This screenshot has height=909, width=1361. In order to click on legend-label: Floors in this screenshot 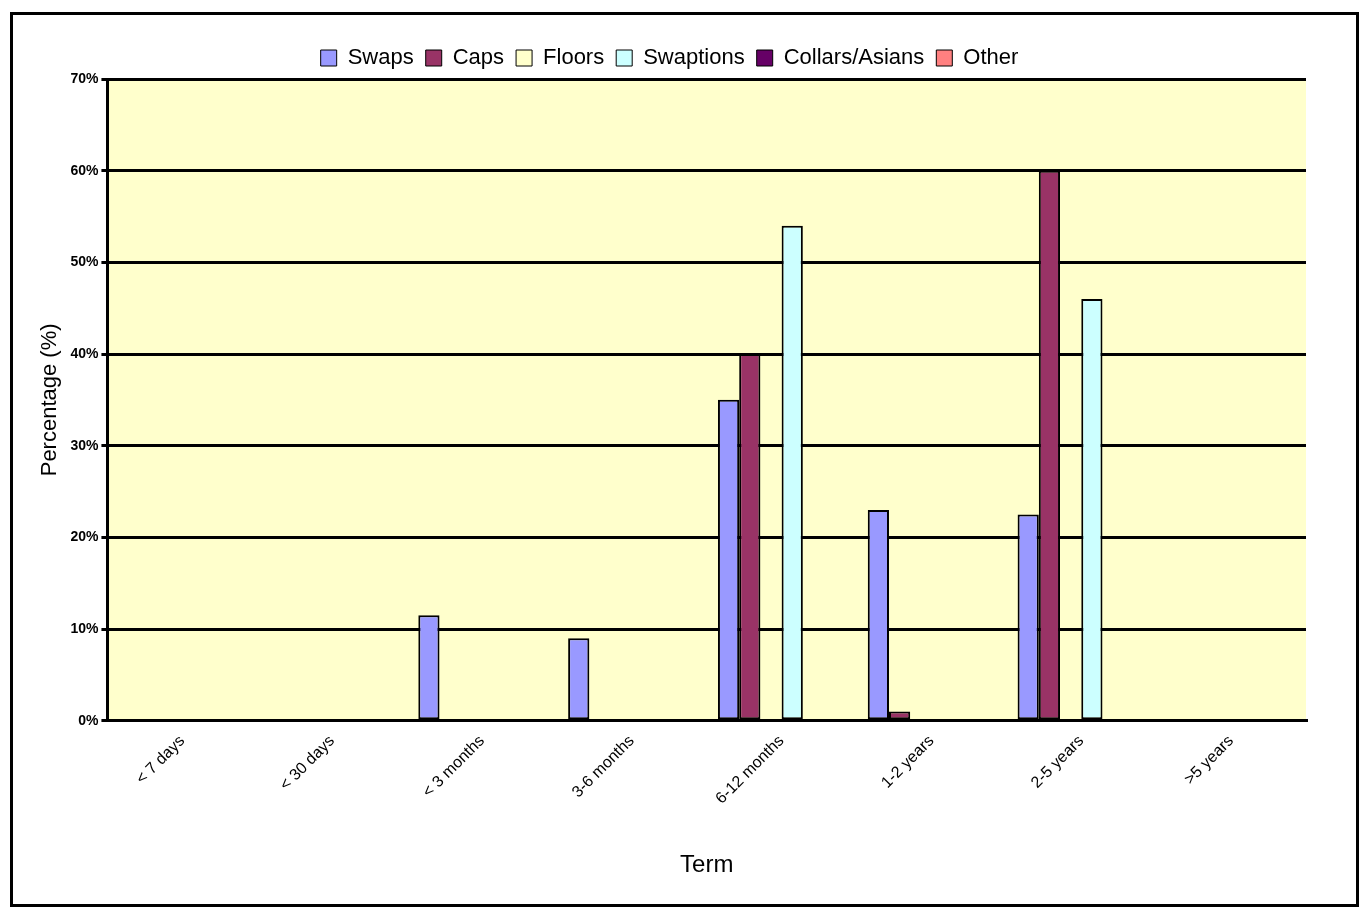, I will do `click(574, 57)`.